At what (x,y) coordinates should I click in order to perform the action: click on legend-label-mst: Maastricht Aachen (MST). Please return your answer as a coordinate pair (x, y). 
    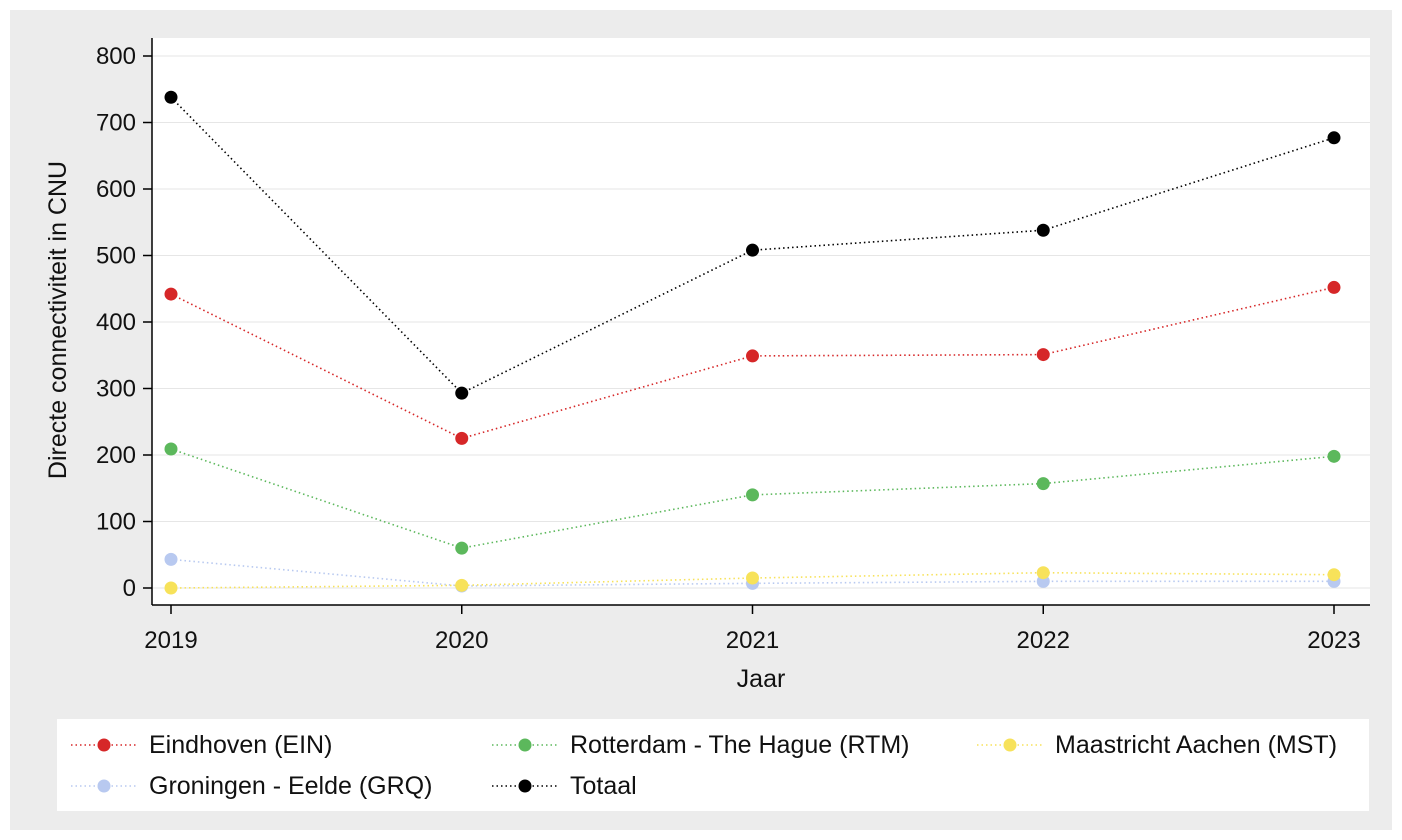
    Looking at the image, I should click on (1196, 744).